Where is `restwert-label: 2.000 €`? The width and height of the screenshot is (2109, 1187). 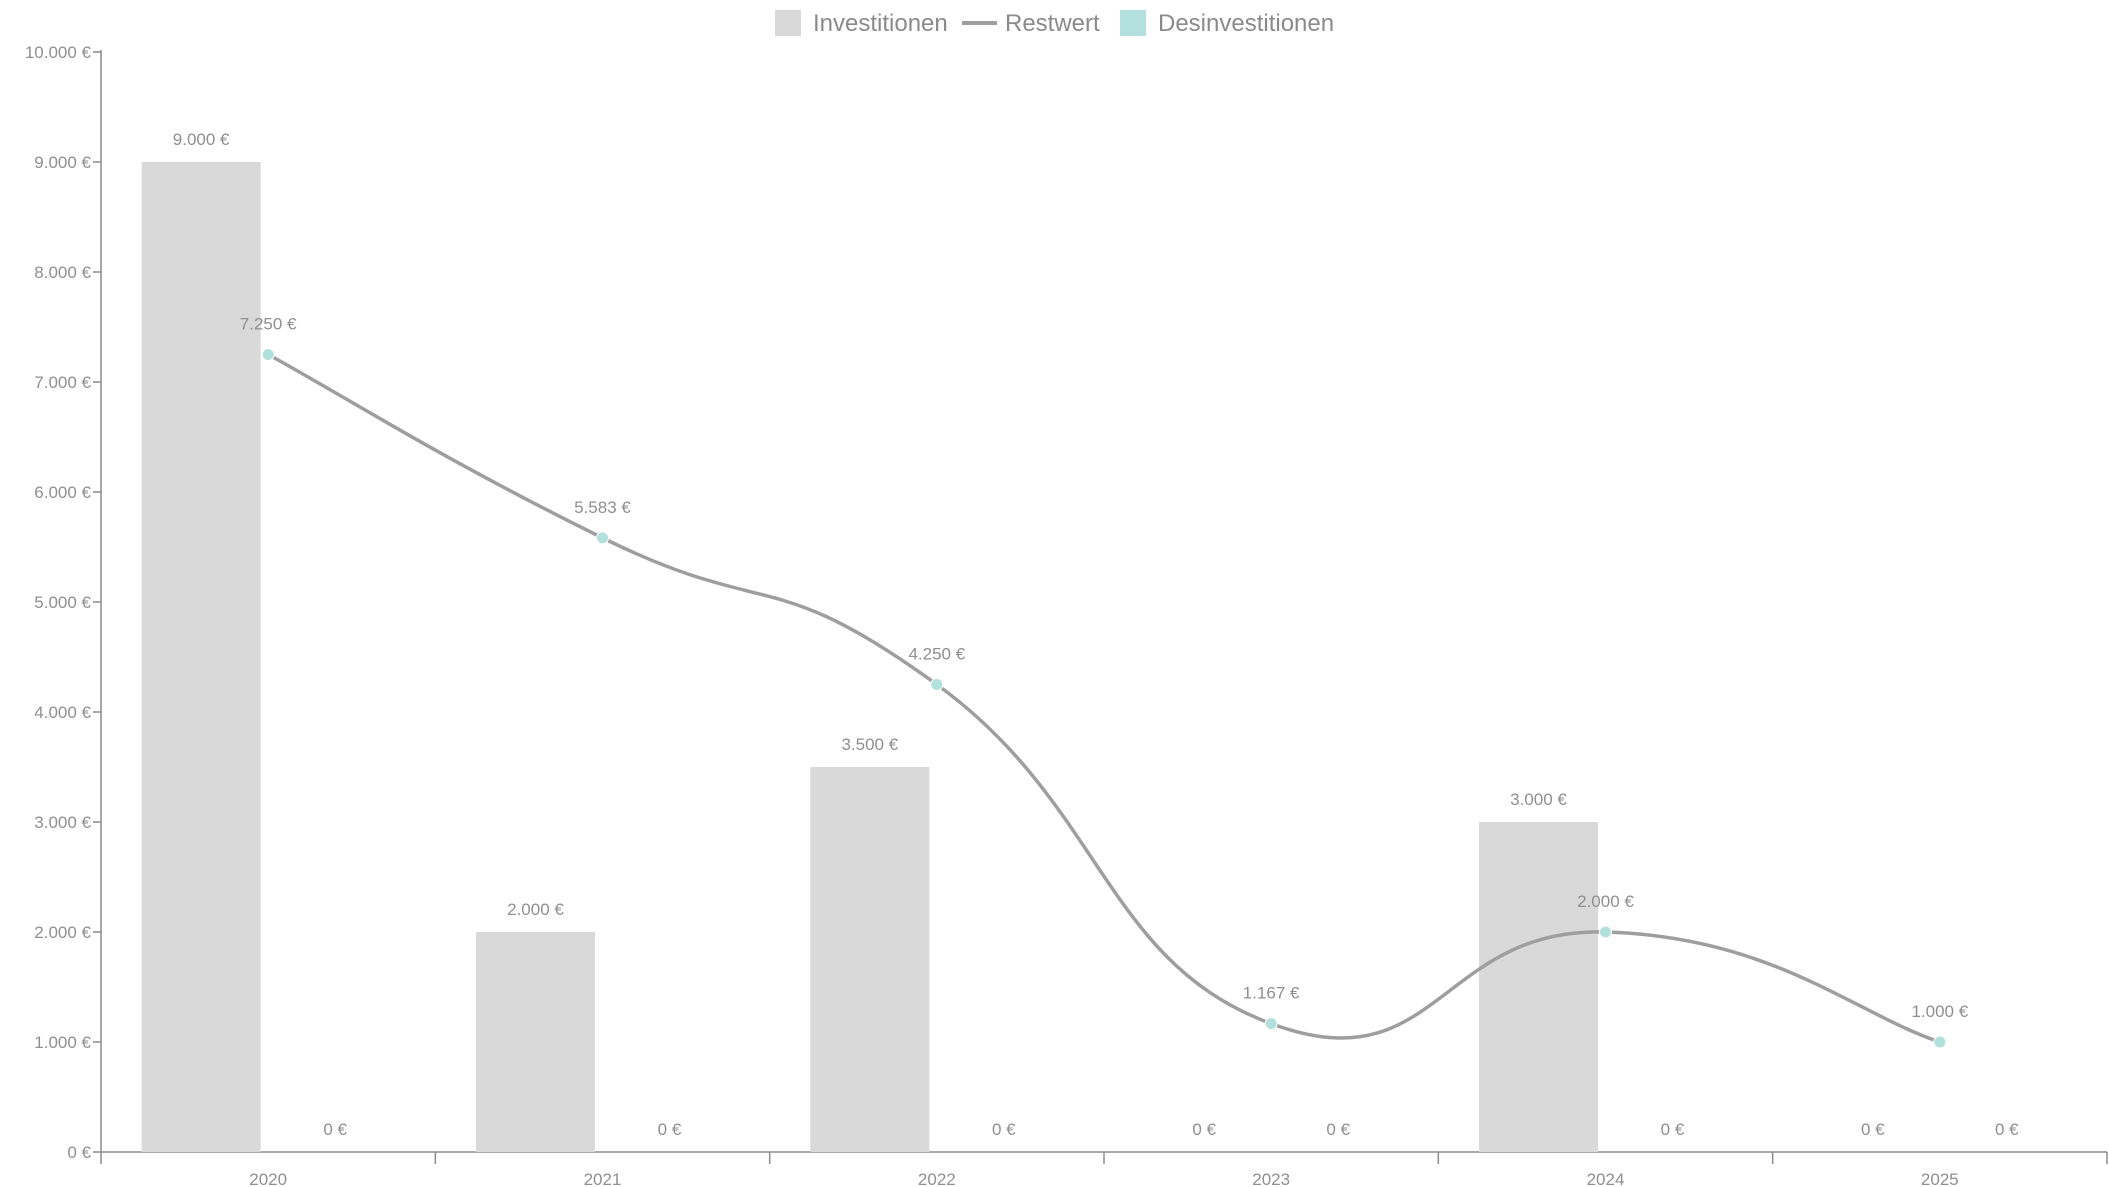 restwert-label: 2.000 € is located at coordinates (1605, 901).